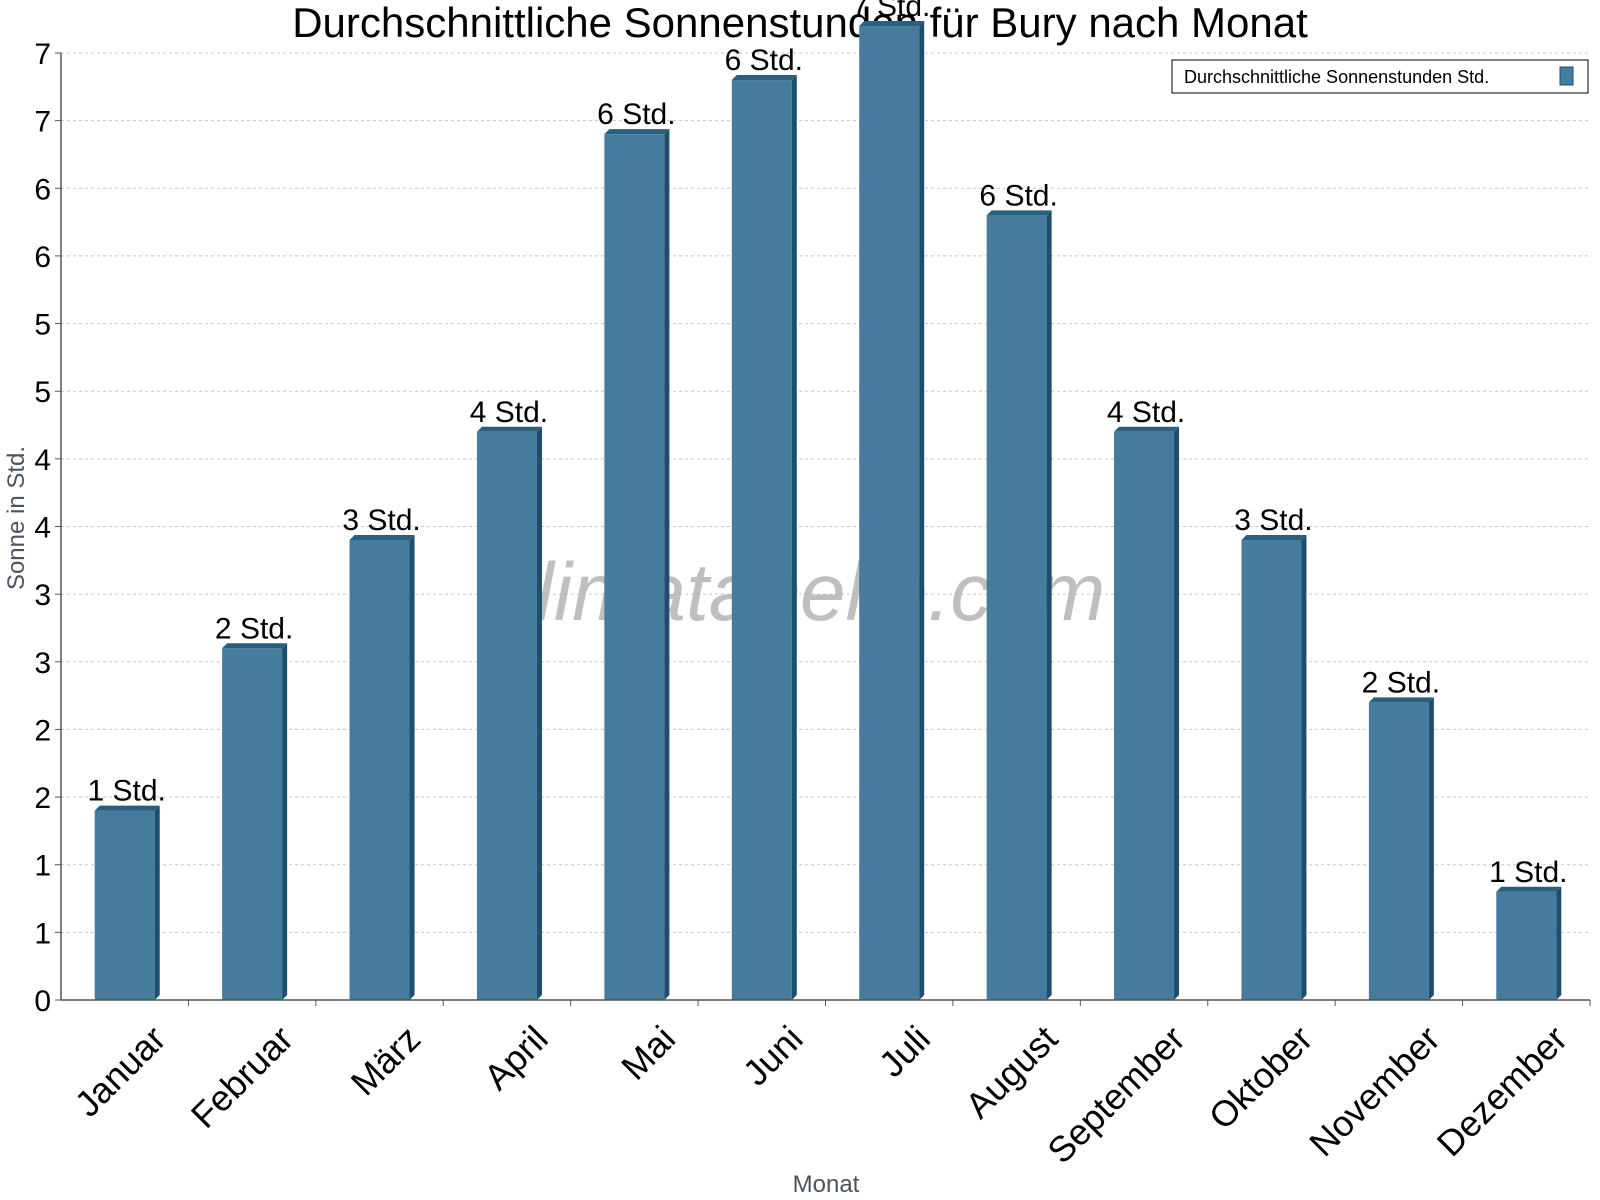 The height and width of the screenshot is (1200, 1600). Describe the element at coordinates (1374, 1091) in the screenshot. I see `x-tick-label: November` at that location.